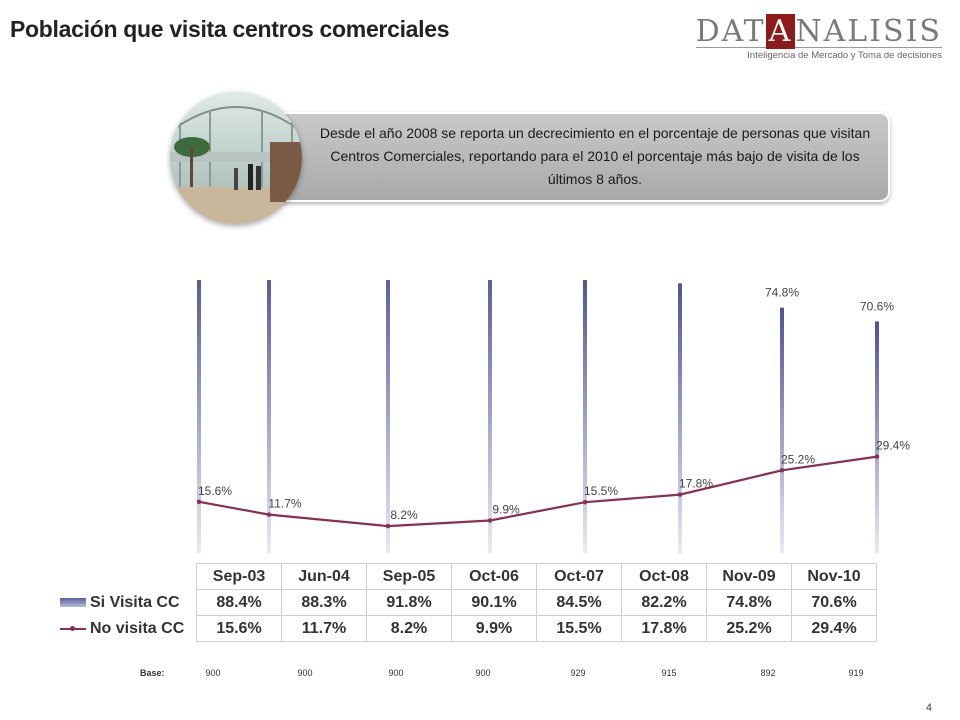 The width and height of the screenshot is (960, 720). What do you see at coordinates (664, 628) in the screenshot?
I see `table-no-cell: 17.8%` at bounding box center [664, 628].